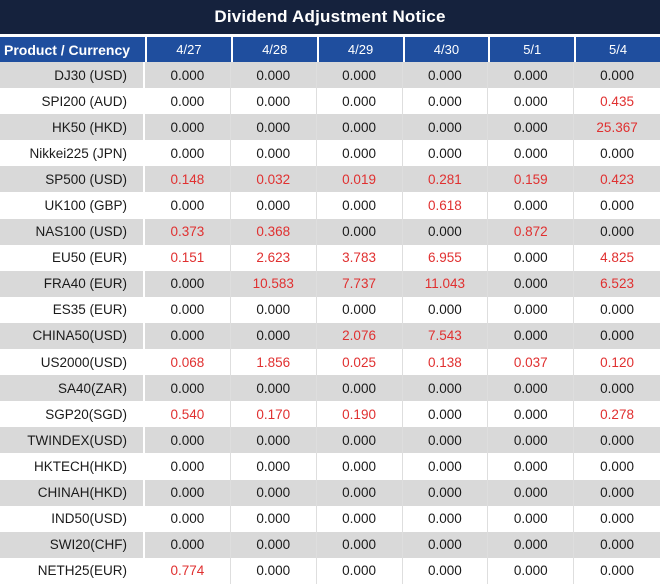  Describe the element at coordinates (67, 49) in the screenshot. I see `product-currency-header: Product / Currency` at that location.